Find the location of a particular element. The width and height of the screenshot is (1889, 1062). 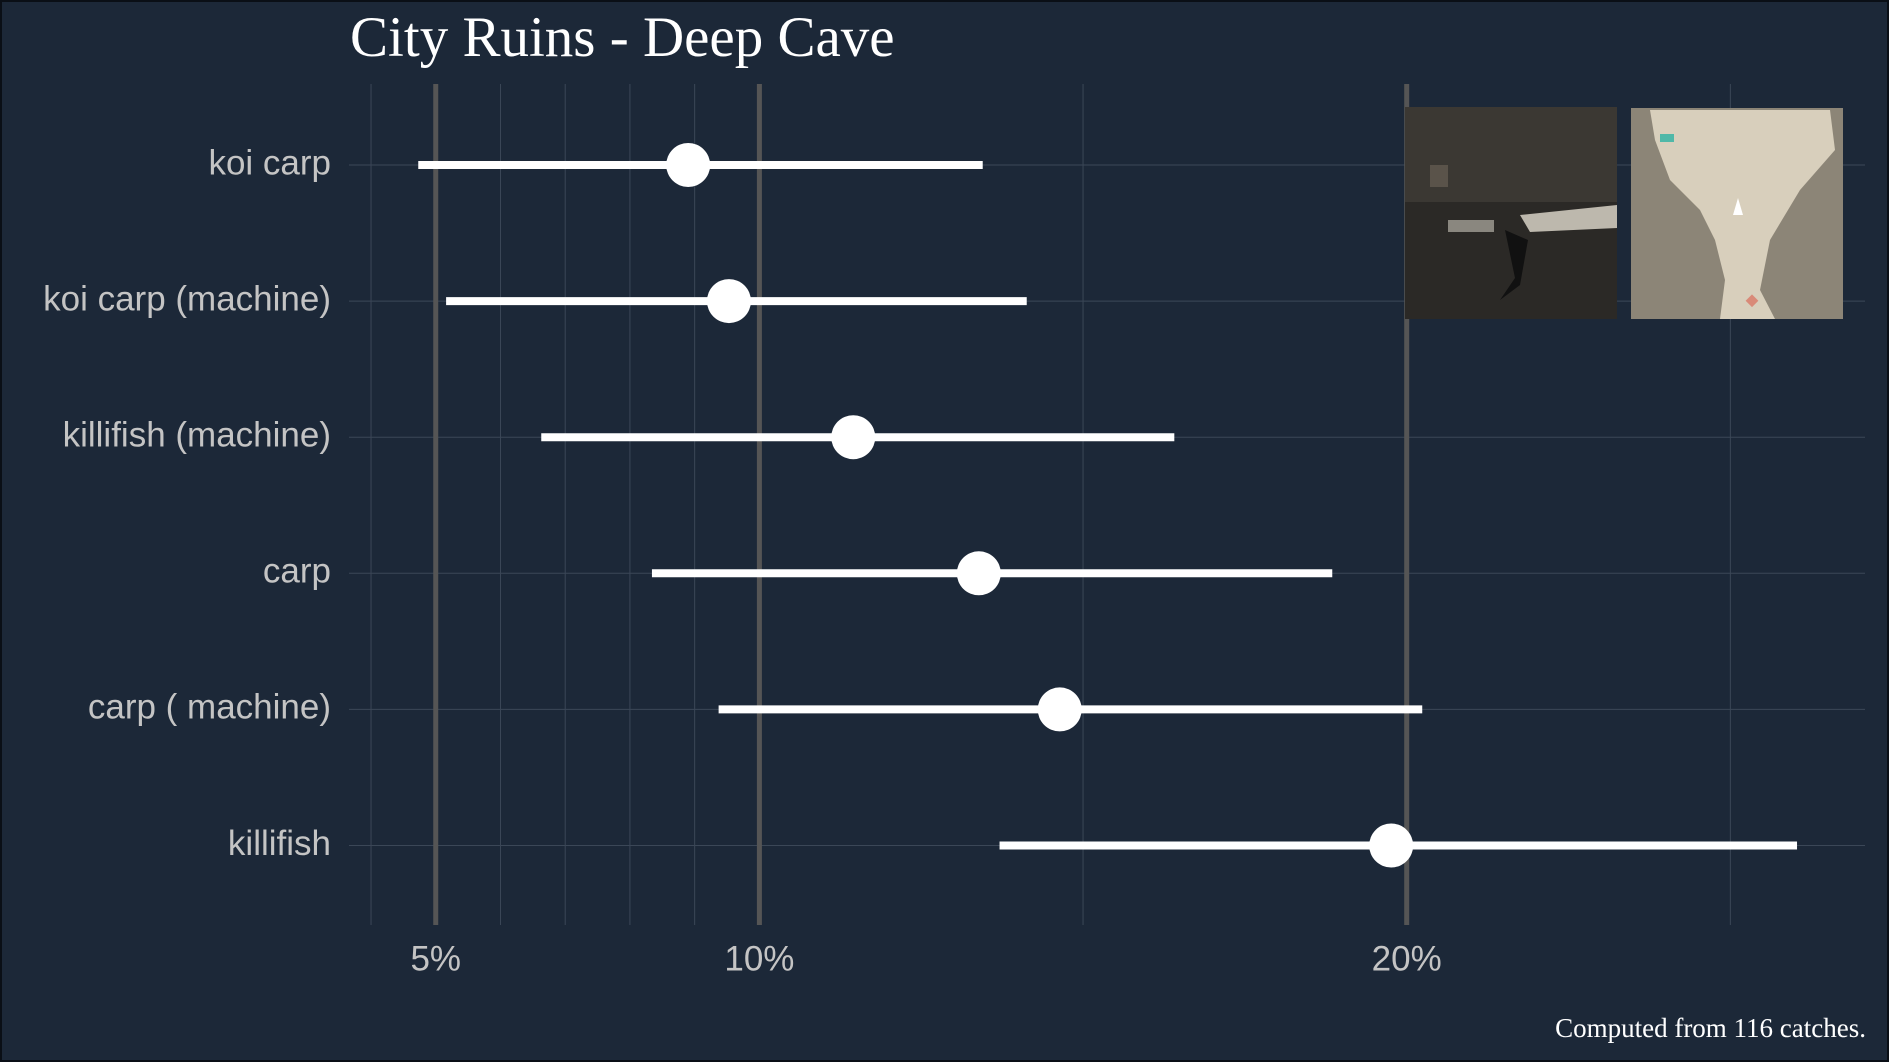

y-tick-label: carp is located at coordinates (297, 571).